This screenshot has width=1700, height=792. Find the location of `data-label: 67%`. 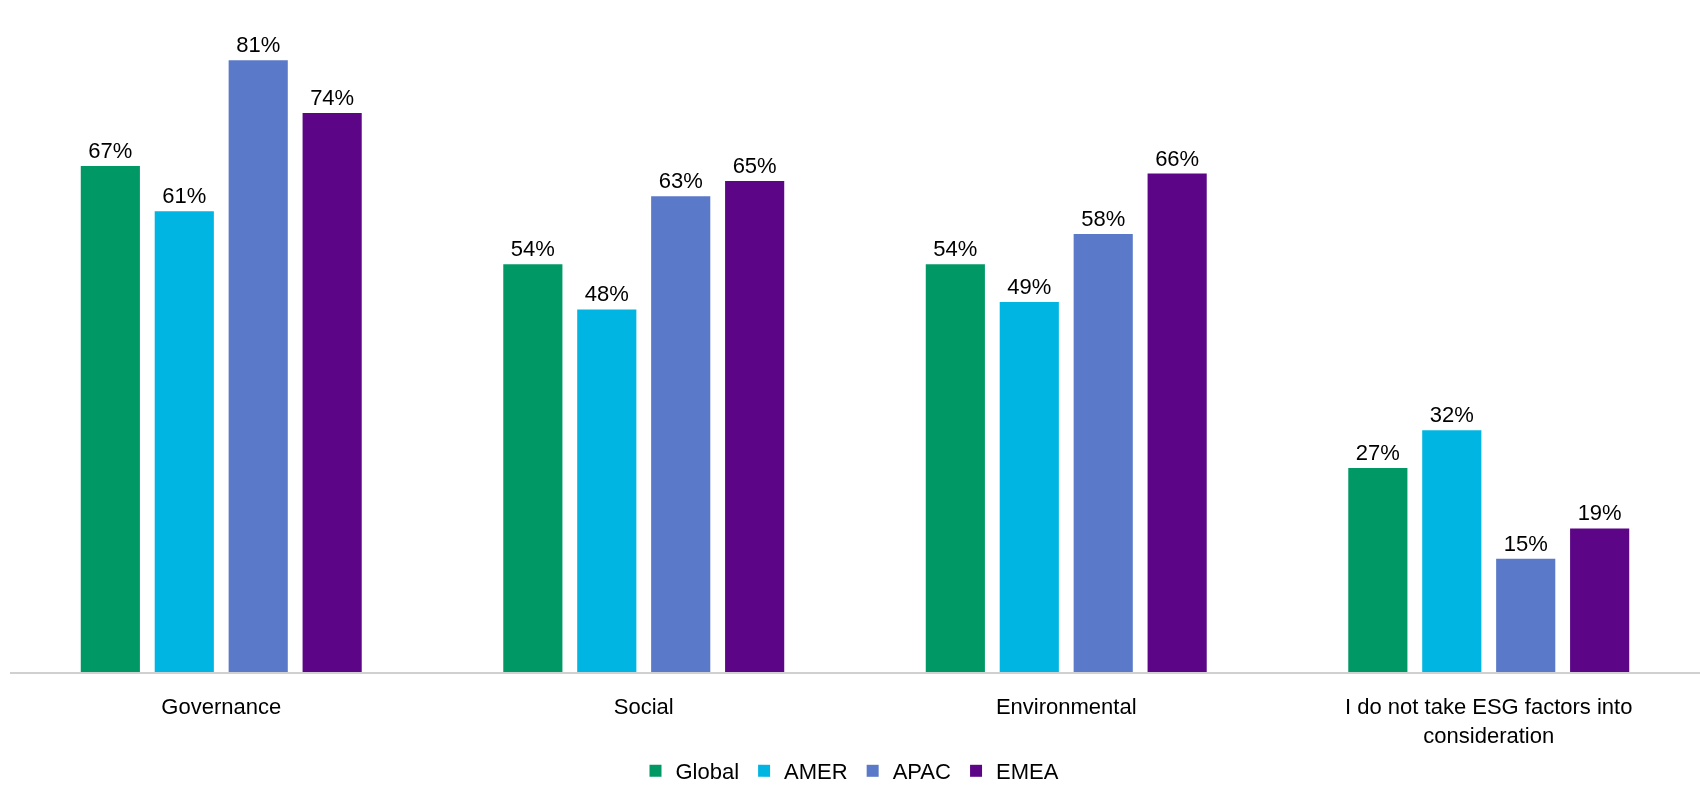

data-label: 67% is located at coordinates (110, 150).